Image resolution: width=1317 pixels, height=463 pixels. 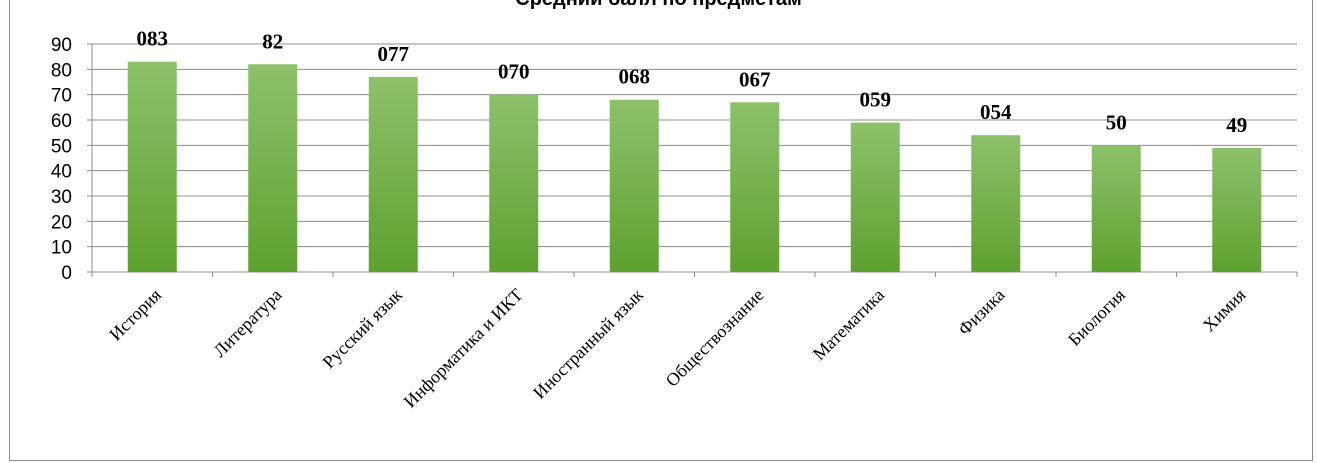 I want to click on y-tick-label: 10, so click(x=61, y=248).